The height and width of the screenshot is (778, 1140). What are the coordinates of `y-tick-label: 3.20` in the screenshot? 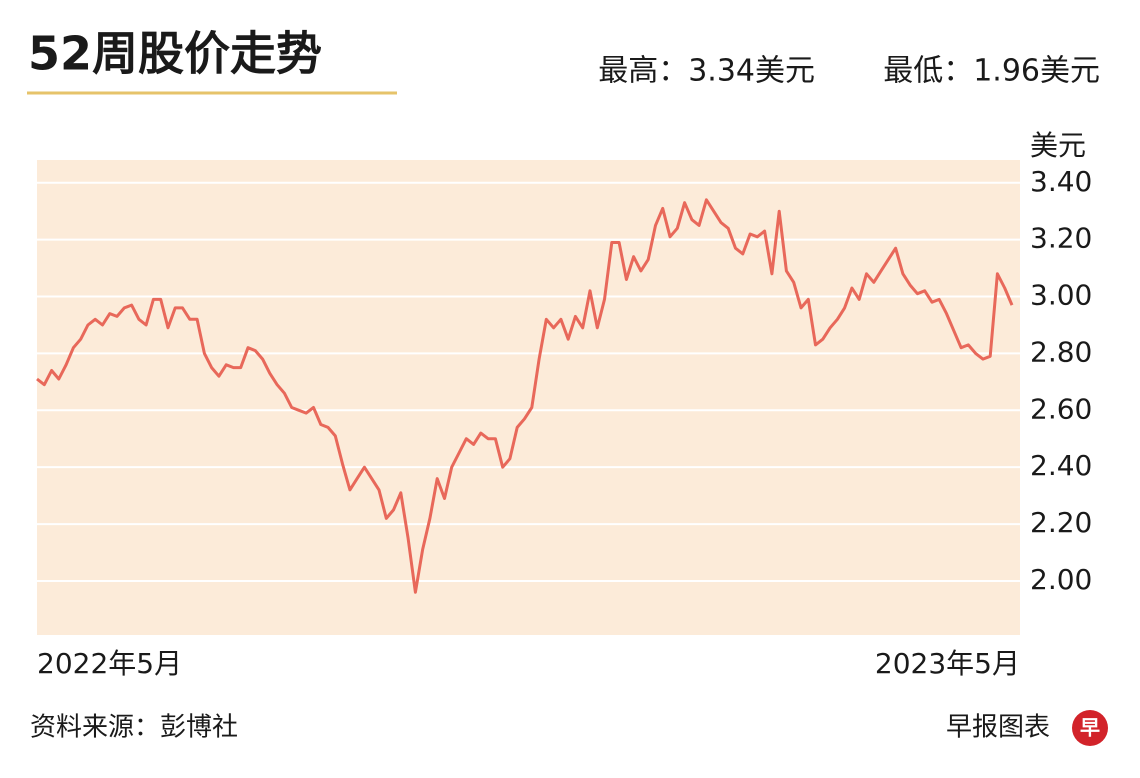 It's located at (1061, 238).